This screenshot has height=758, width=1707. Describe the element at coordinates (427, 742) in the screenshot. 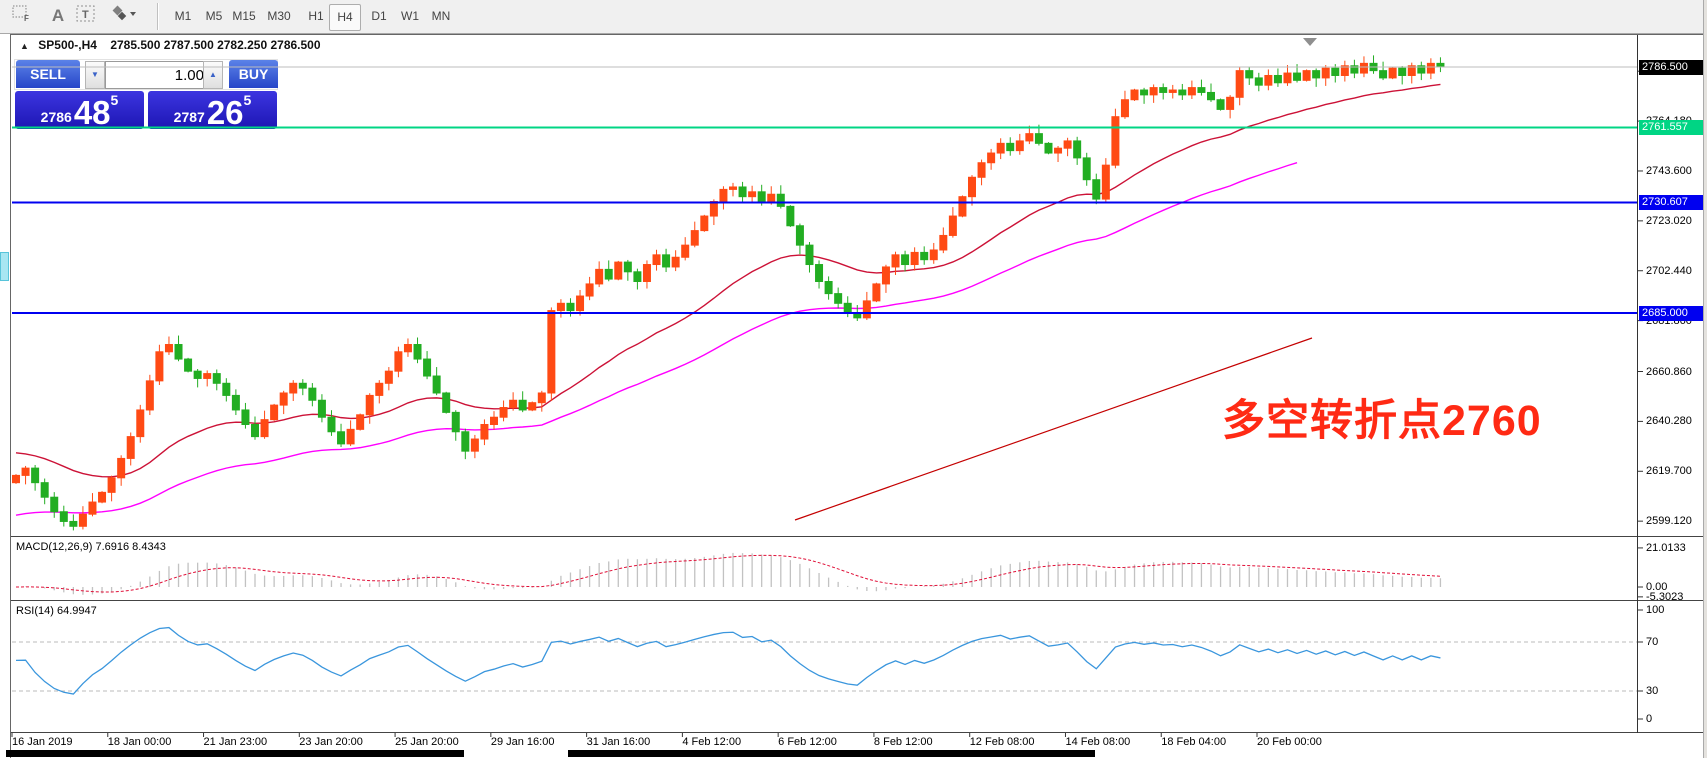

I see `time-axis-label: 25 Jan 20:00` at that location.